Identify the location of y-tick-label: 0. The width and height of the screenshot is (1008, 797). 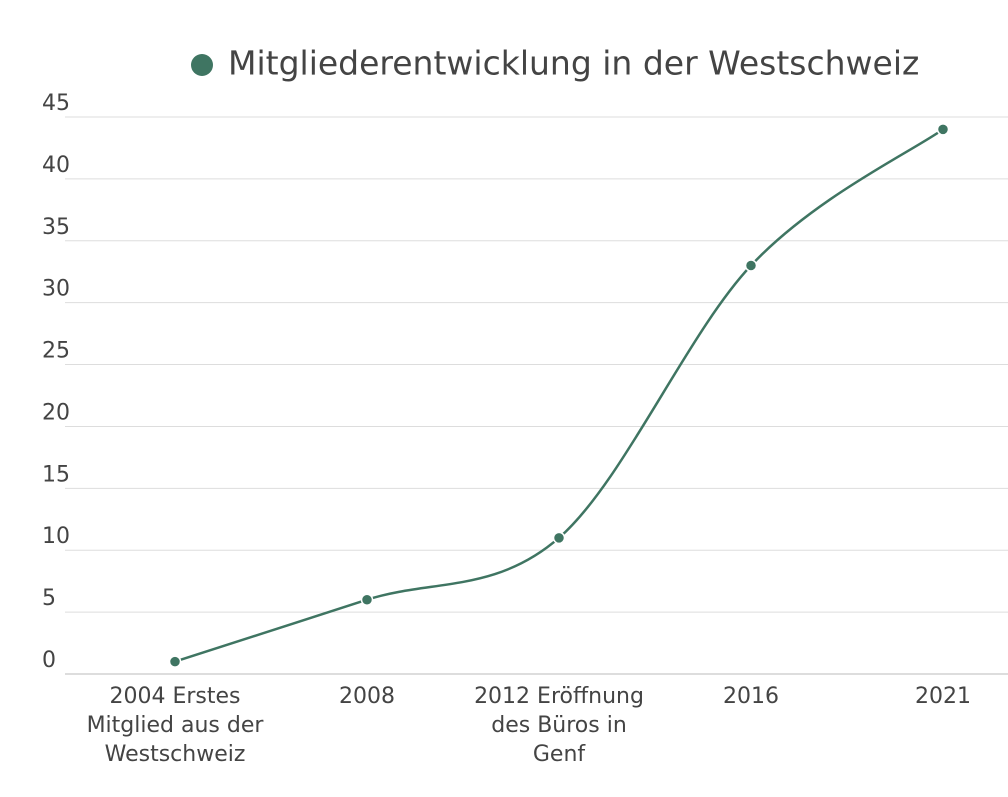
(49, 660).